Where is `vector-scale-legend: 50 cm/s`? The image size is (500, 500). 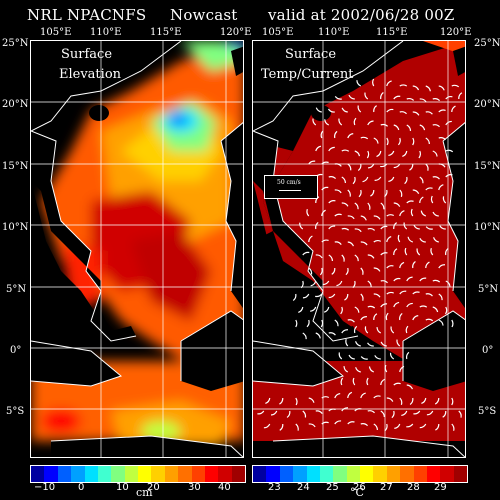
vector-scale-legend: 50 cm/s is located at coordinates (291, 187).